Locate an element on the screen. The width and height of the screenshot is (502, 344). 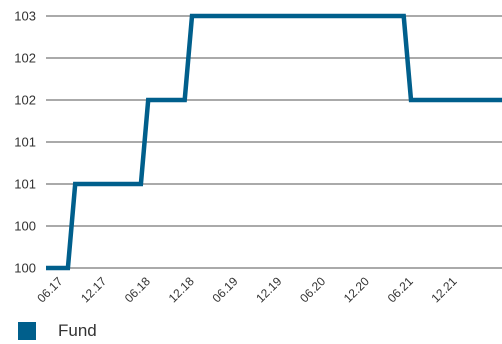
x-tick-label: 12.20 is located at coordinates (356, 289).